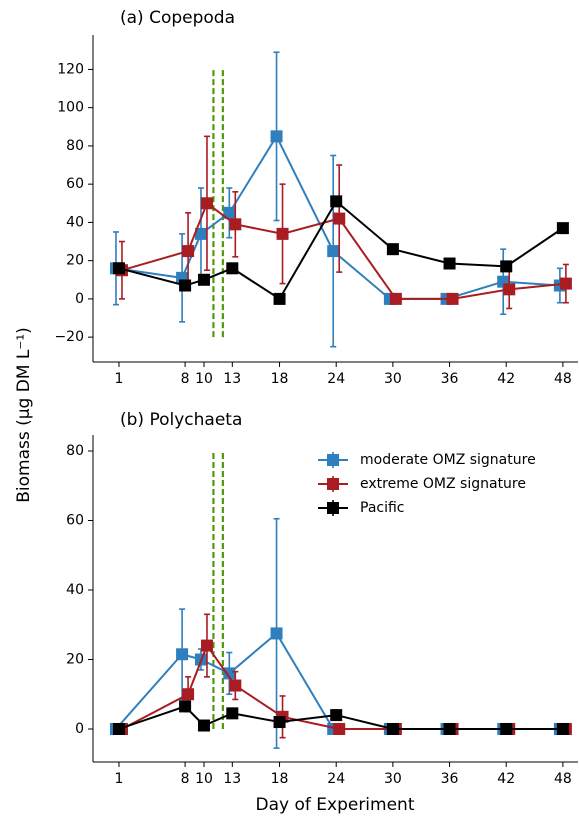  I want to click on x-axis-label: Day of Experiment, so click(335, 805).